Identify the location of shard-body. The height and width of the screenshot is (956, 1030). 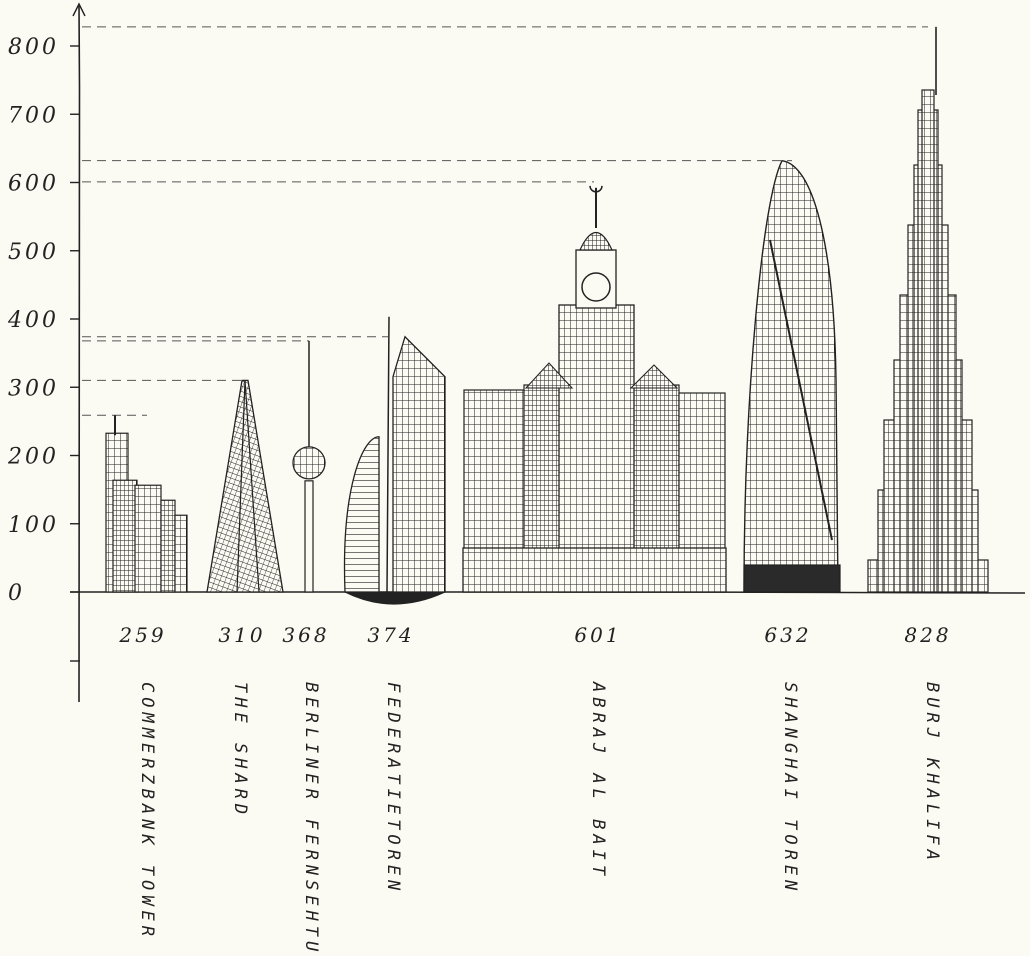
(245, 486).